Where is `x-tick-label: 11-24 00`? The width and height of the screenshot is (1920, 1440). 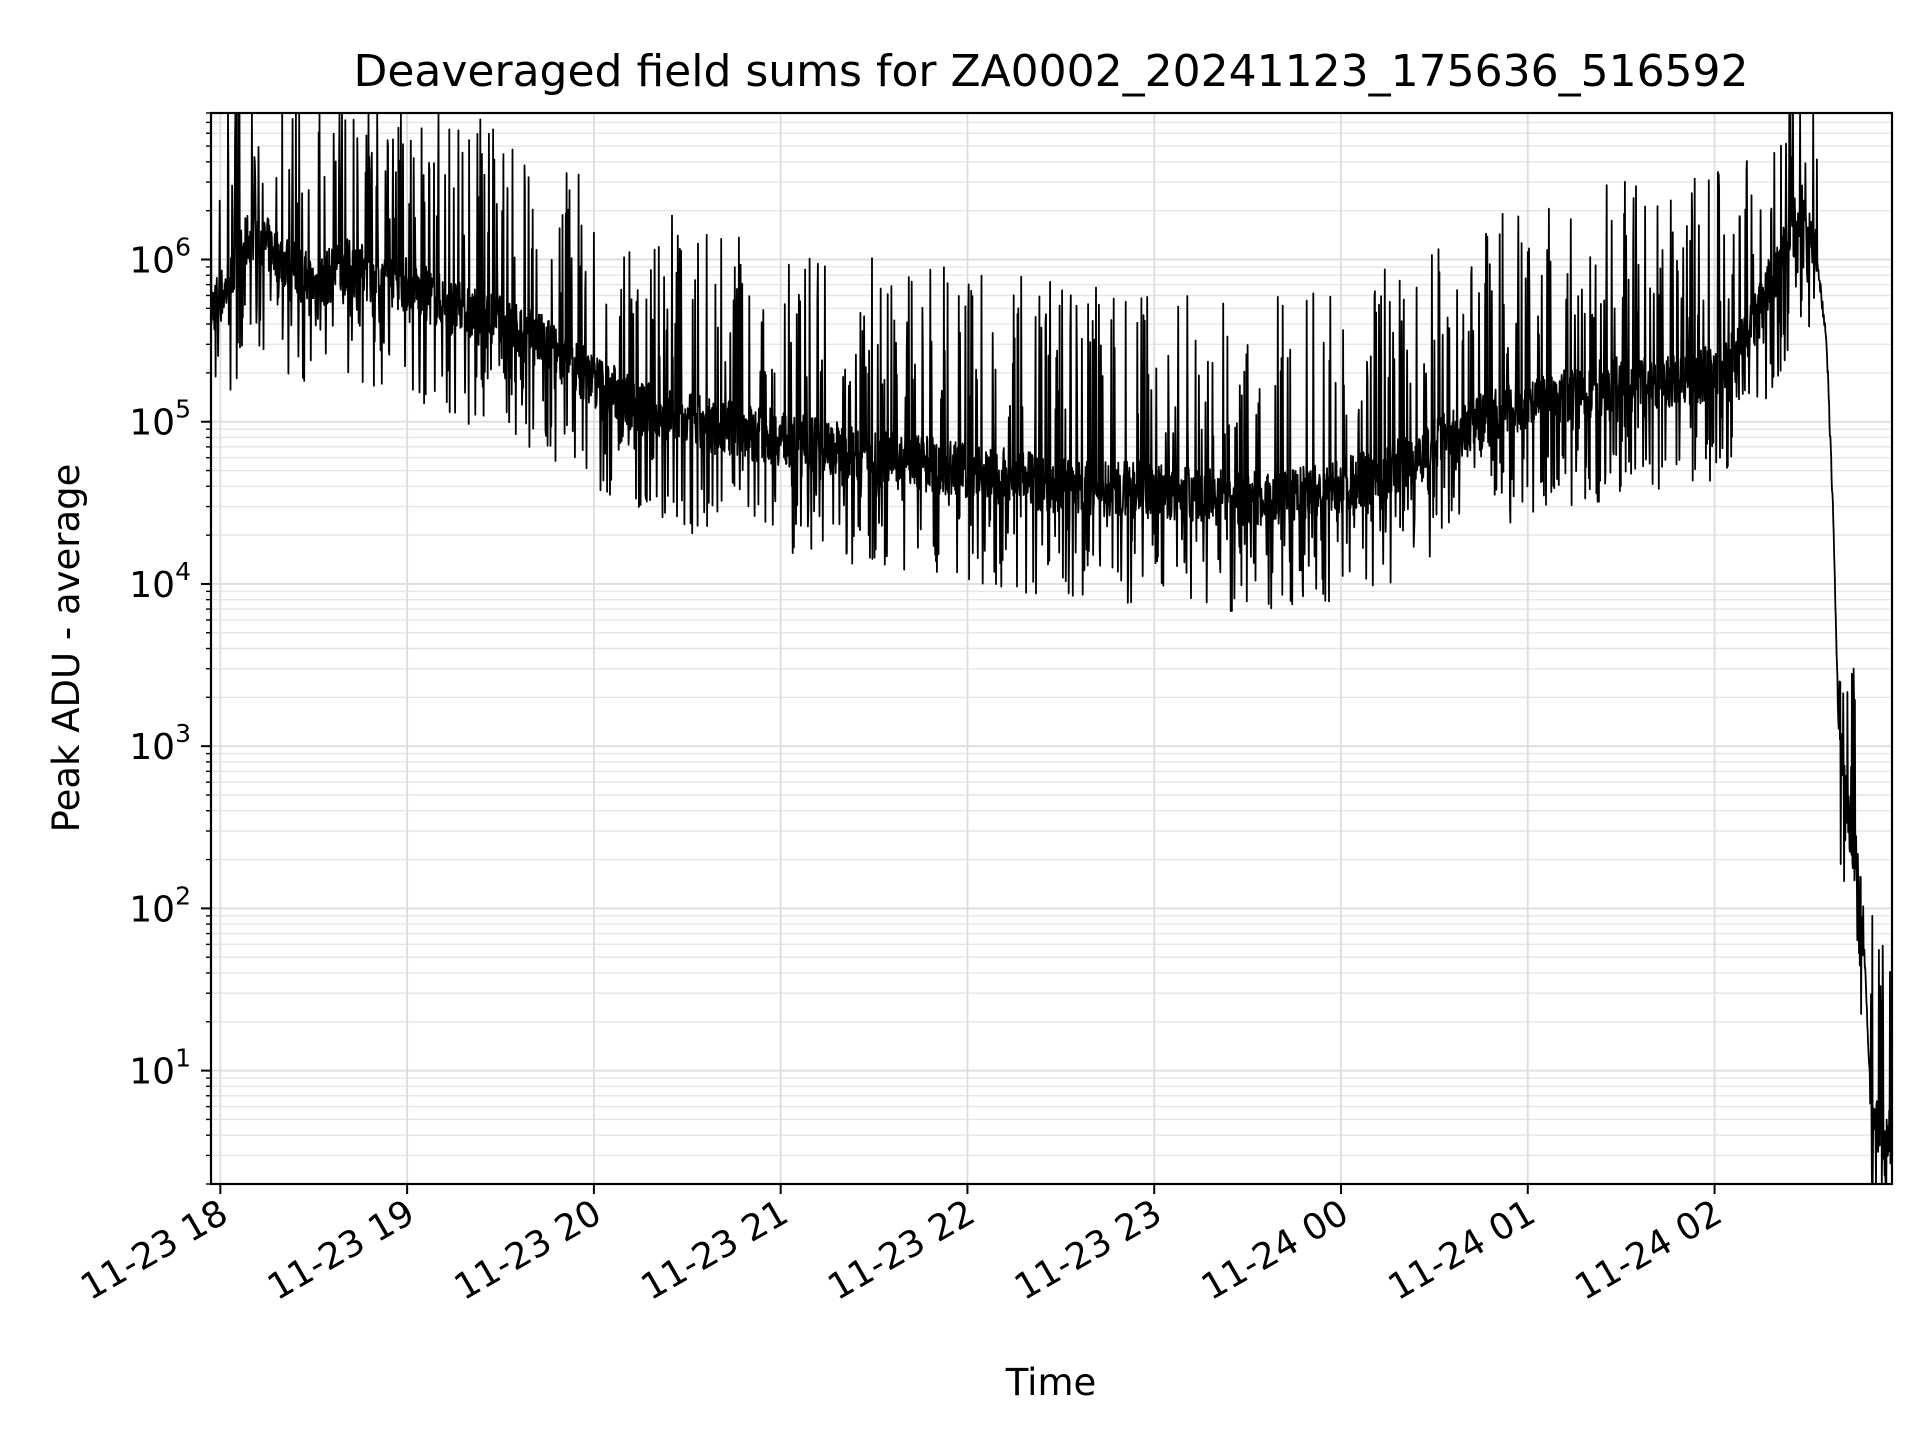
x-tick-label: 11-24 00 is located at coordinates (1275, 1250).